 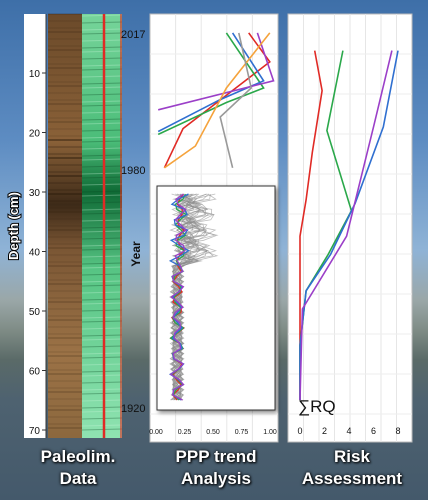 I want to click on year-tick-1920: 1920, so click(x=133, y=409).